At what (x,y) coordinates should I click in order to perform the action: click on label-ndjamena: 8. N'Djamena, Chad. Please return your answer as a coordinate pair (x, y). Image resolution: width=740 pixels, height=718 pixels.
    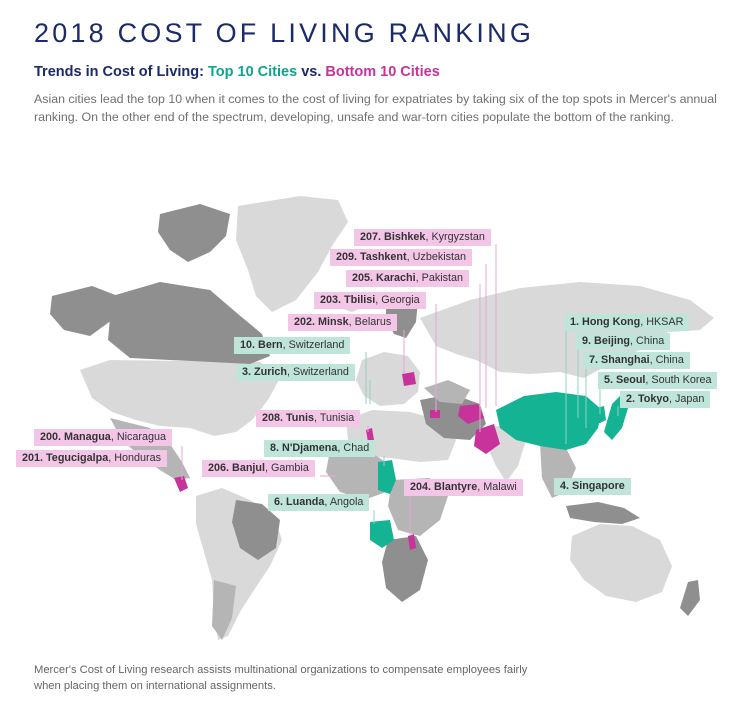
    Looking at the image, I should click on (320, 448).